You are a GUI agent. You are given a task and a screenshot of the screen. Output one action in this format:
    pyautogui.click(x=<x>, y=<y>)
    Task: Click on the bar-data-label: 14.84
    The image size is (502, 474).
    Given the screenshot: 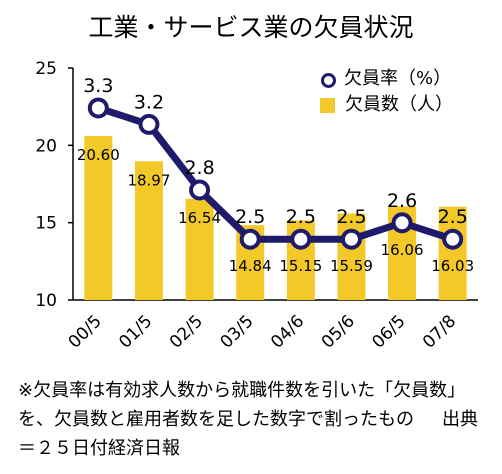 What is the action you would take?
    pyautogui.click(x=250, y=266)
    